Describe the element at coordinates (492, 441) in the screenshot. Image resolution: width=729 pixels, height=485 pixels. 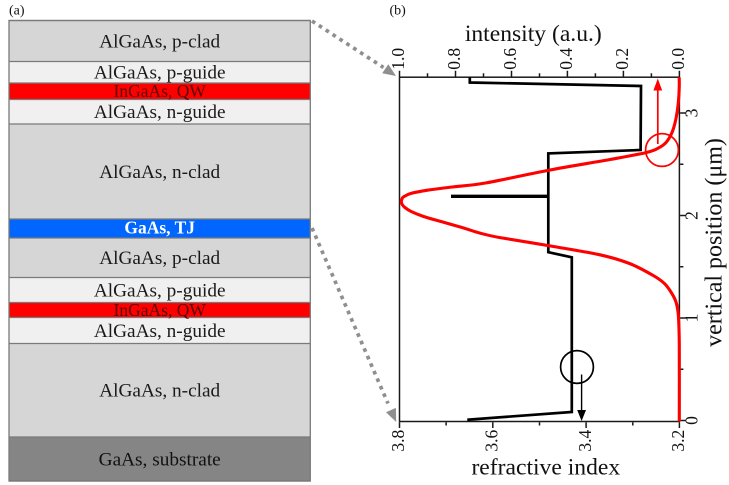
I see `svg-text: 3.6` at that location.